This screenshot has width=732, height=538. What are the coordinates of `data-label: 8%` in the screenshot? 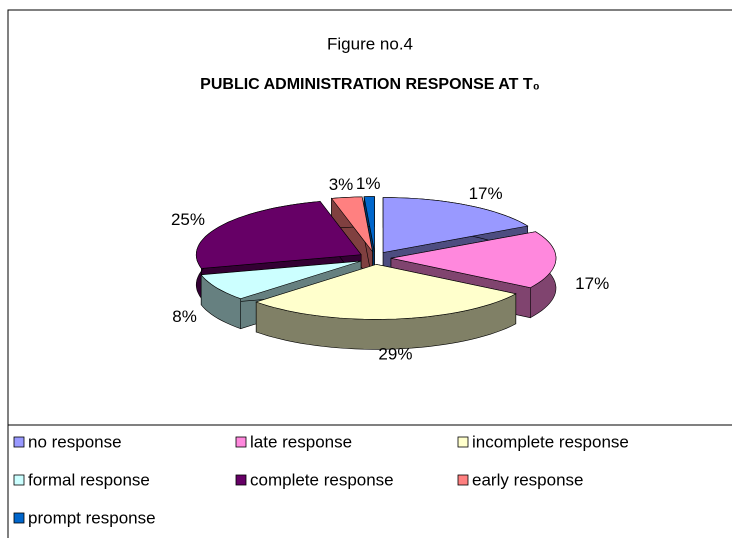 It's located at (184, 316).